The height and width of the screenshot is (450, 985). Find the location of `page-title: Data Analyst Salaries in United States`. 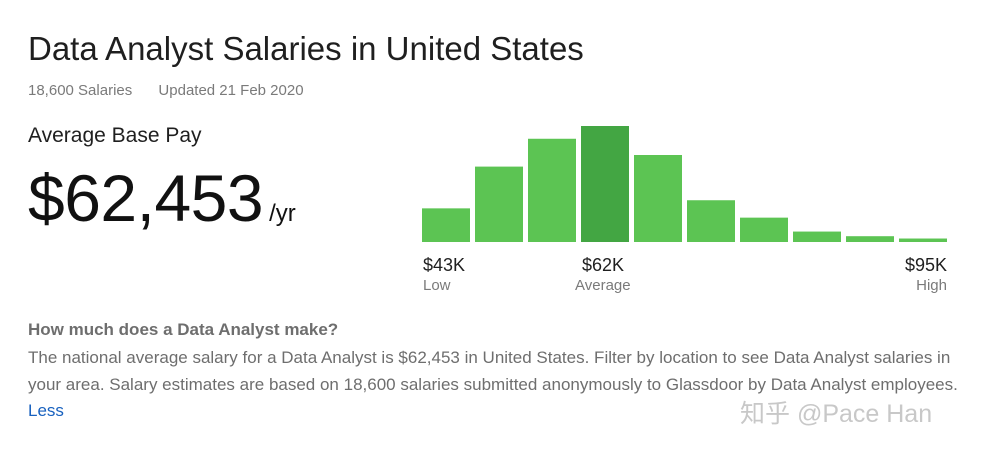

page-title: Data Analyst Salaries in United States is located at coordinates (306, 48).